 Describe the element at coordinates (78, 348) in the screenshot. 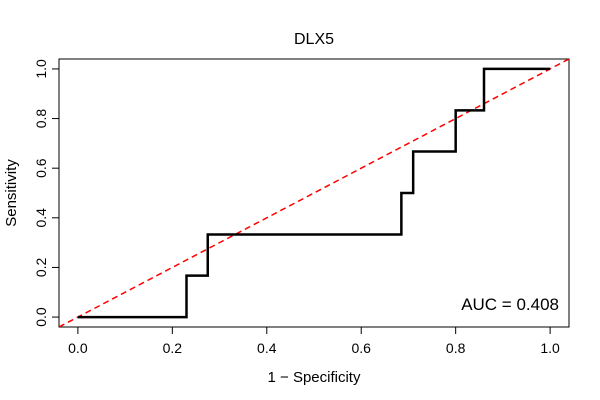

I see `x-tick-label: 0.0` at that location.